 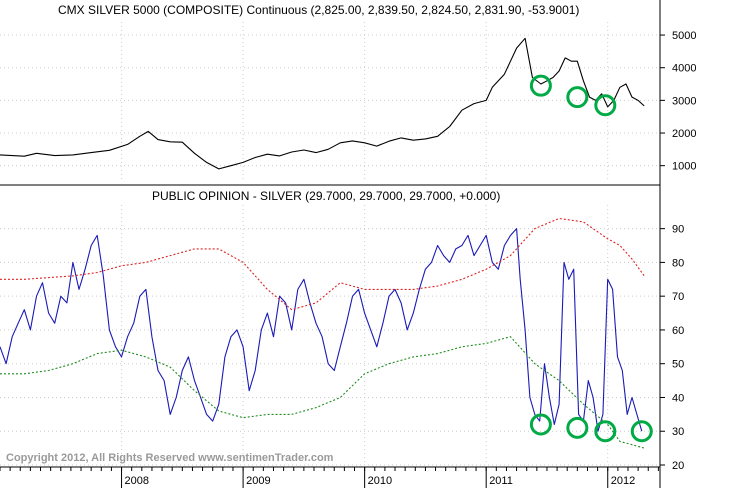 I want to click on y-tick-label-1000: 1000, so click(x=684, y=167).